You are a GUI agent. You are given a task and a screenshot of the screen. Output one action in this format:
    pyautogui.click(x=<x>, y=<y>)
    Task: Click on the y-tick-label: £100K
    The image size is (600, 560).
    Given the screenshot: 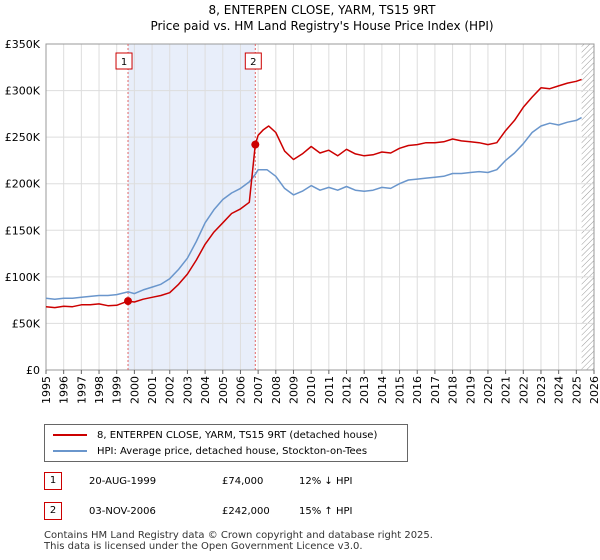 What is the action you would take?
    pyautogui.click(x=23, y=277)
    